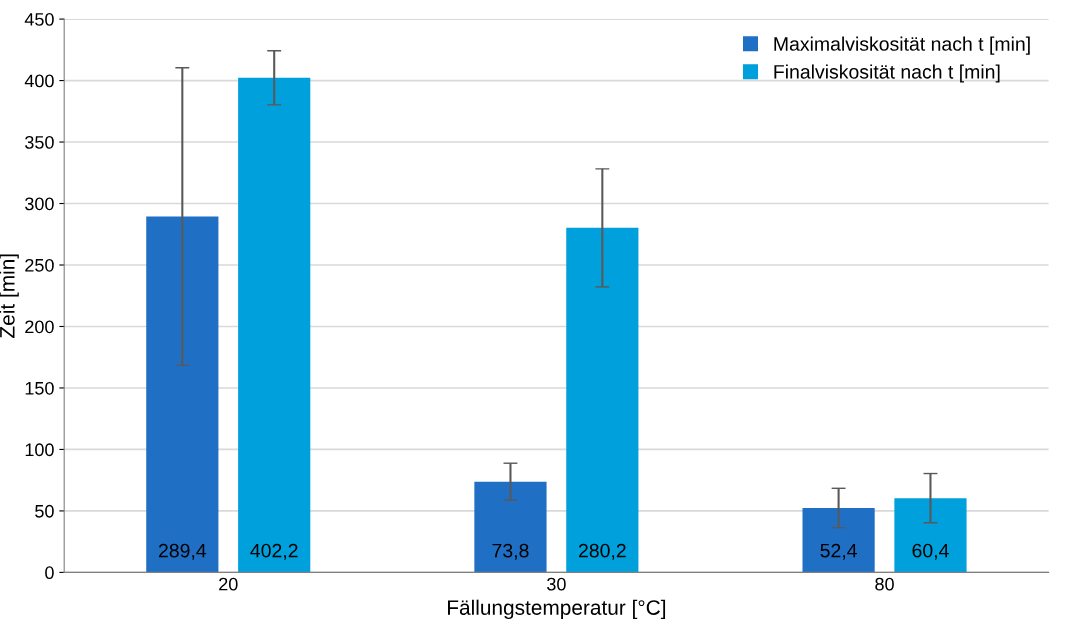 The height and width of the screenshot is (636, 1070). What do you see at coordinates (887, 73) in the screenshot?
I see `legend-label: Finalviskosität nach t [min]` at bounding box center [887, 73].